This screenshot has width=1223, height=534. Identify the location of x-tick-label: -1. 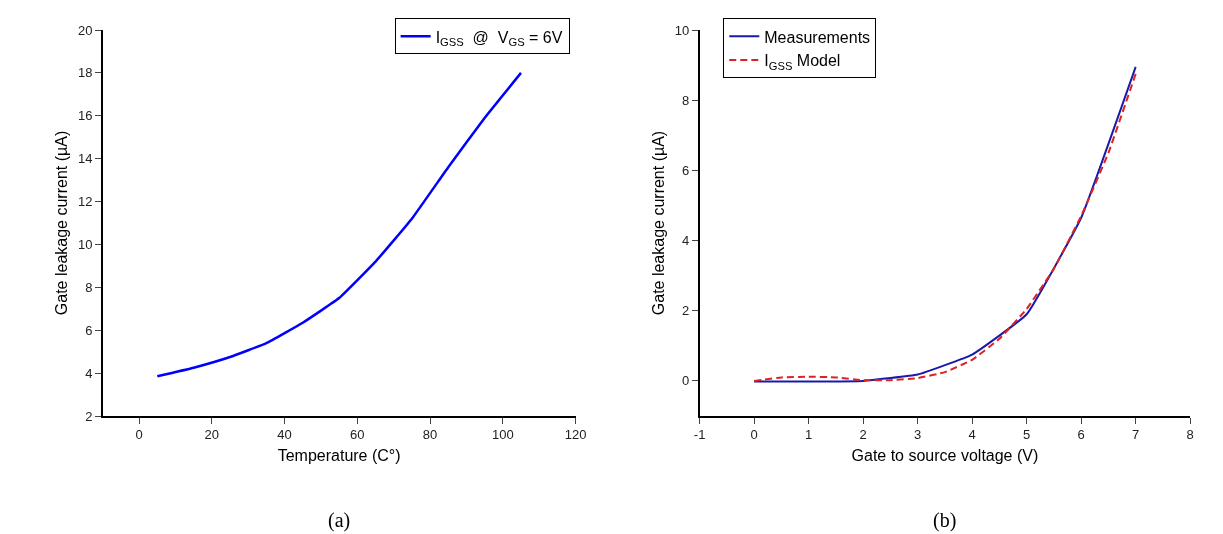
(699, 435).